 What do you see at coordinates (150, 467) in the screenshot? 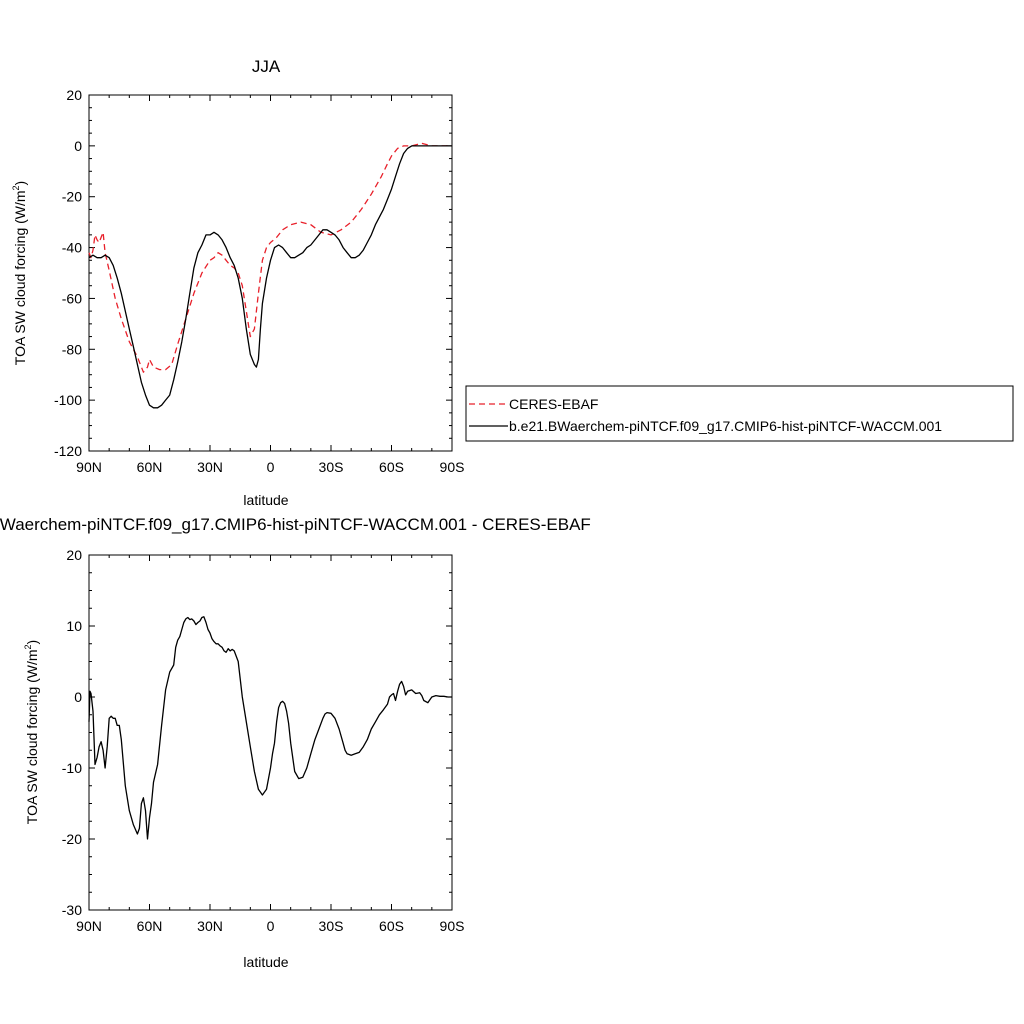
I see `top-chart-xtick-label: 60N` at bounding box center [150, 467].